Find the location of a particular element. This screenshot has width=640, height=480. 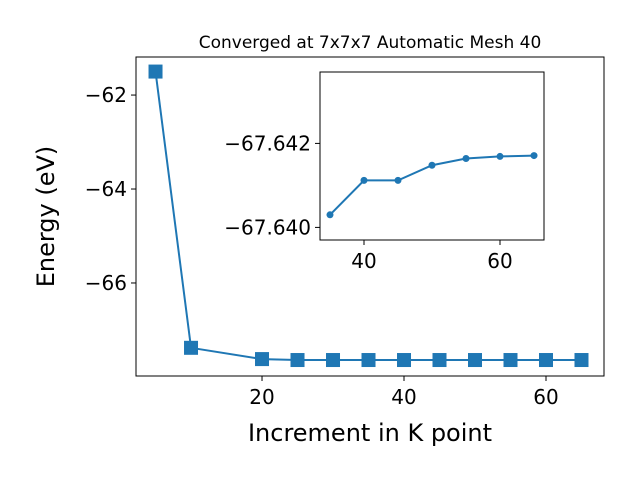

y-tick-label: −67.642 is located at coordinates (267, 143).